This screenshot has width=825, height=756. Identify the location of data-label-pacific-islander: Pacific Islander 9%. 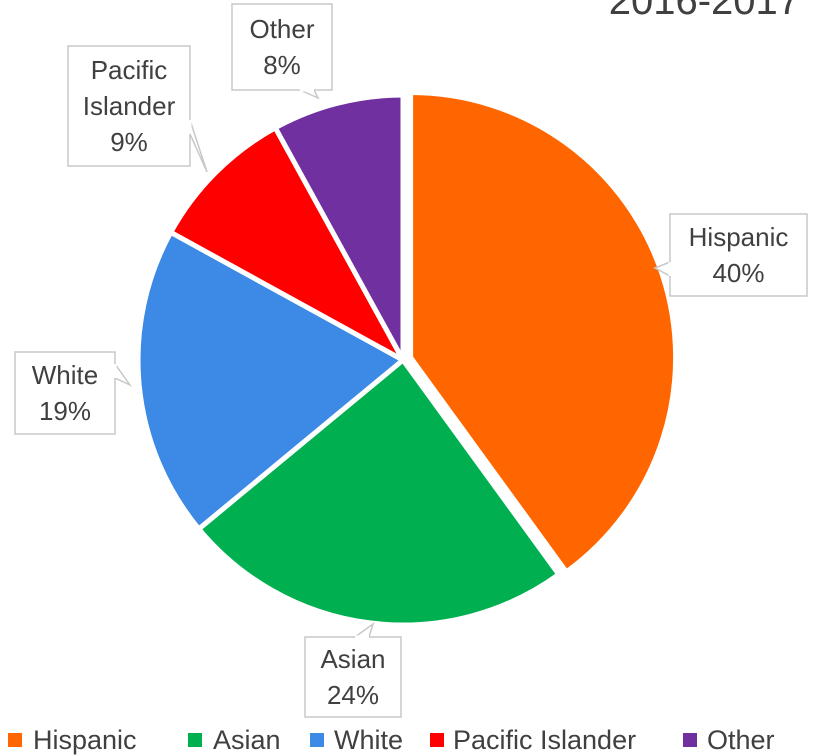
(137, 109).